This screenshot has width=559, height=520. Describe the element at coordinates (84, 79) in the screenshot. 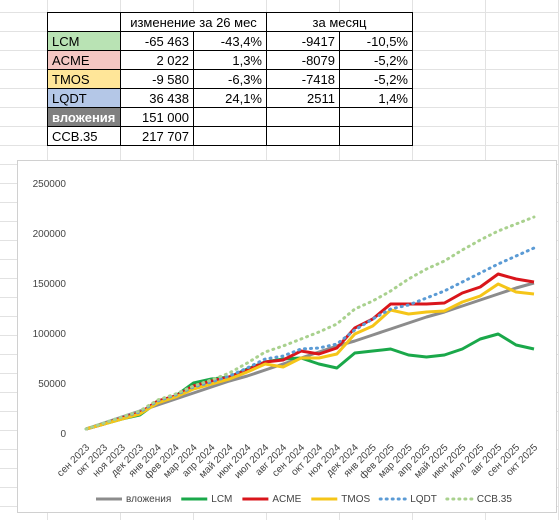

I see `row-label: TMOS` at that location.